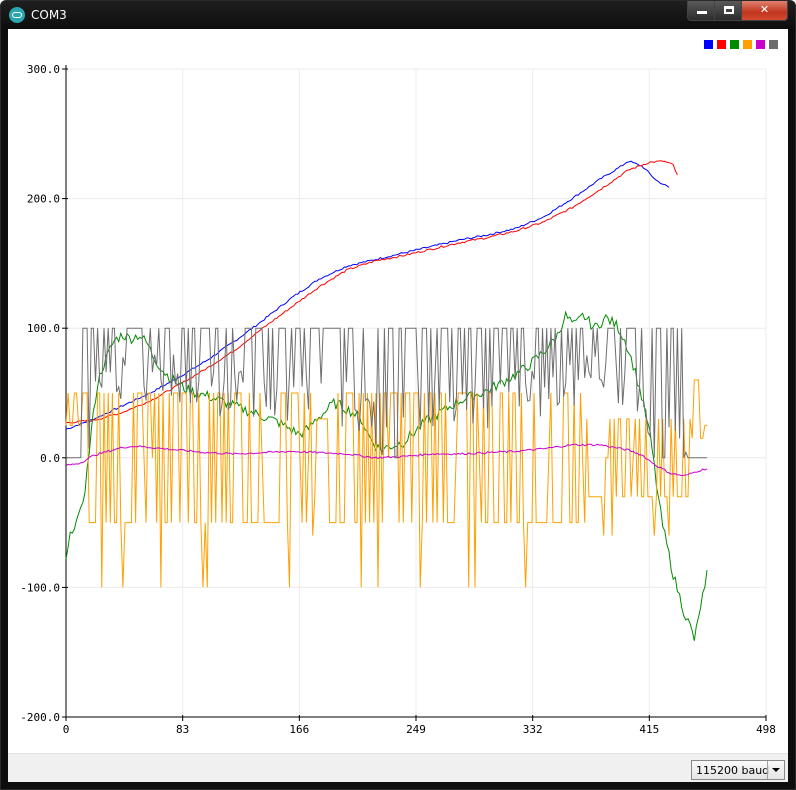 This screenshot has width=796, height=790. I want to click on close-button: ✕, so click(764, 11).